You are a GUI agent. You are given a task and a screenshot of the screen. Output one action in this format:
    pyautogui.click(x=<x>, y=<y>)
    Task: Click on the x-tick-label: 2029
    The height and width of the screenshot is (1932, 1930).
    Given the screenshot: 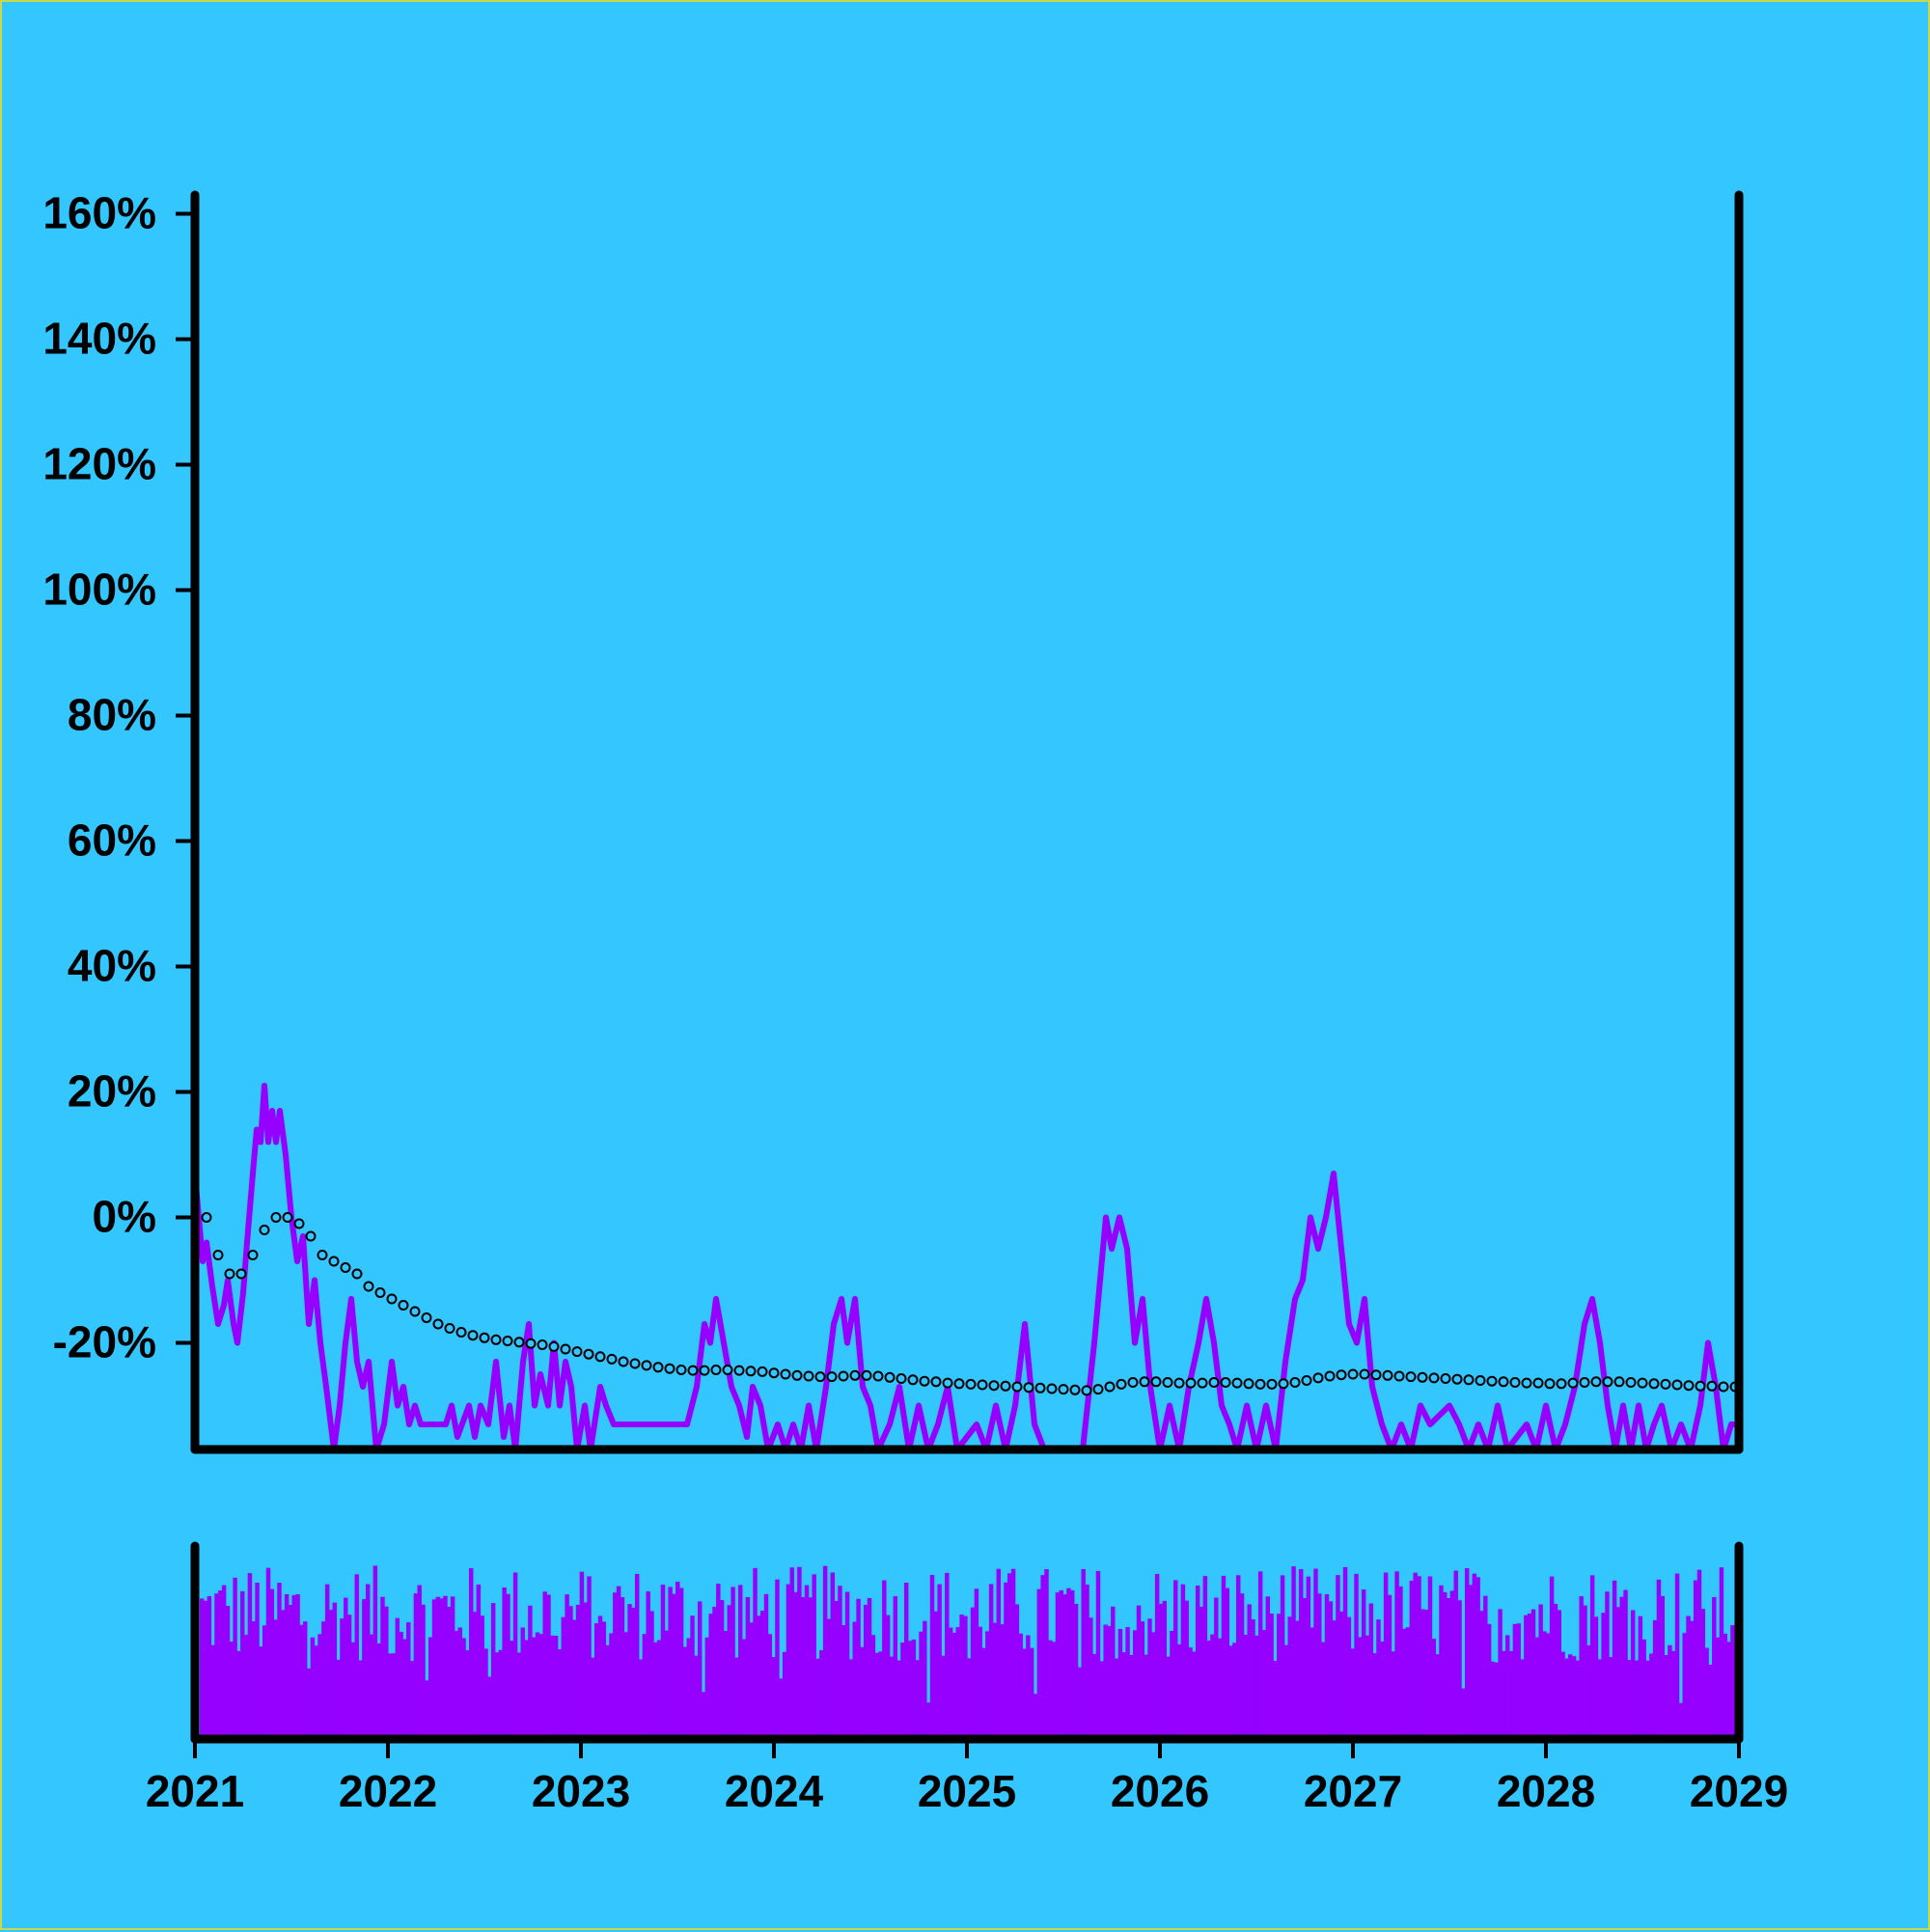 What is the action you would take?
    pyautogui.click(x=1739, y=1791)
    